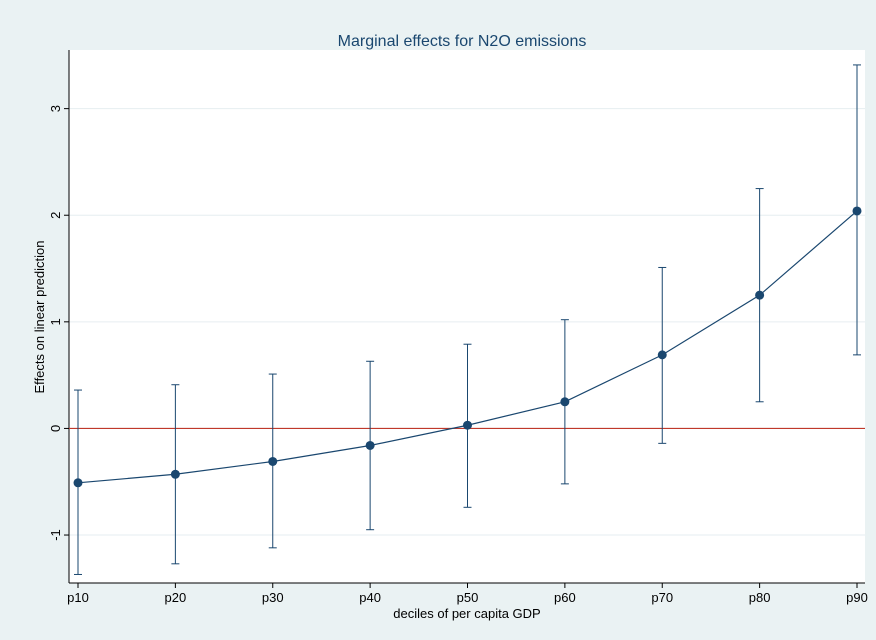  I want to click on y-tick-label-1: 0, so click(55, 428).